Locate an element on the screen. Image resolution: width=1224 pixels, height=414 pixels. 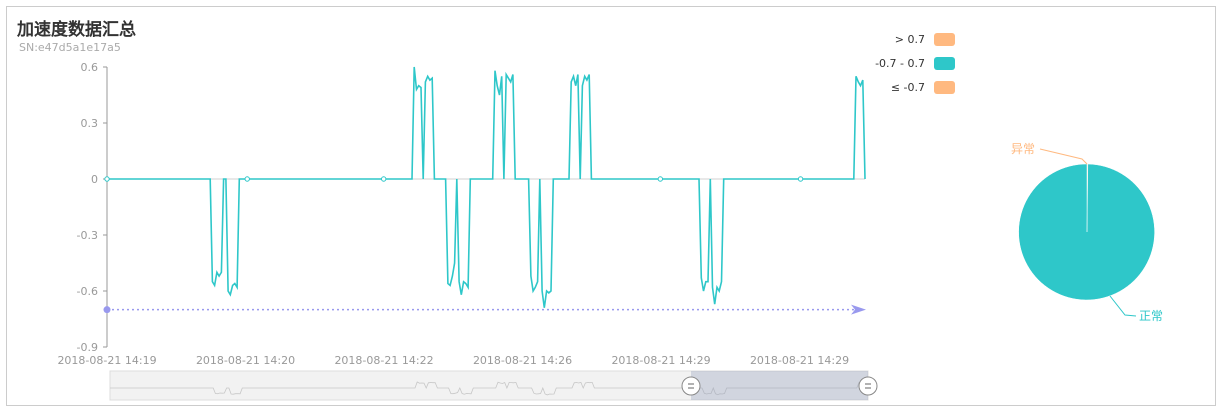
legend-label: ≤ -0.7 is located at coordinates (908, 87).